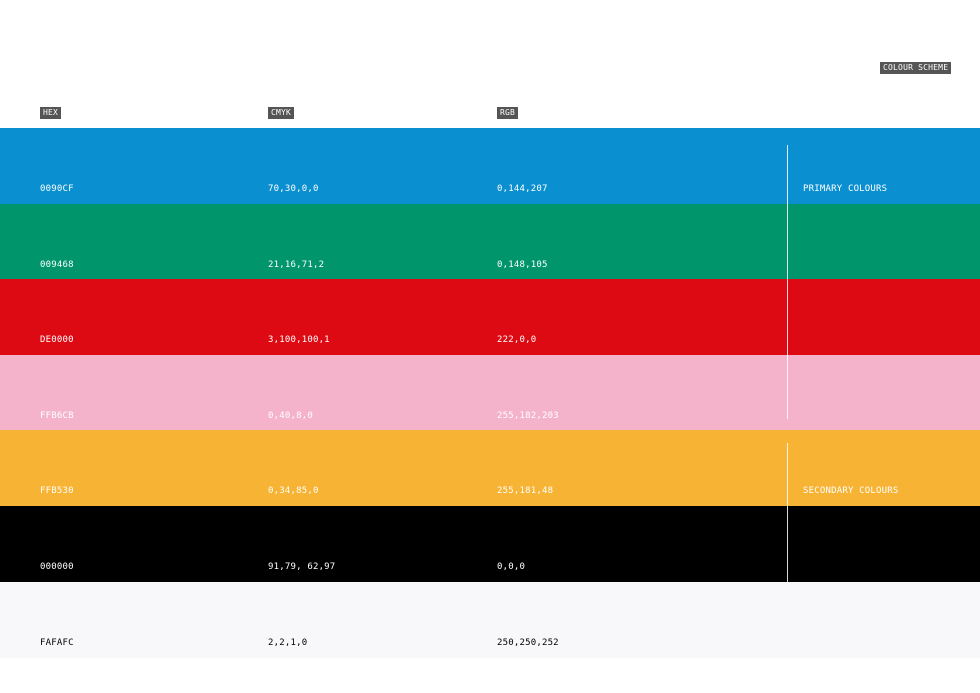 This screenshot has width=980, height=693. Describe the element at coordinates (57, 642) in the screenshot. I see `hex-value: FAFAFC` at that location.